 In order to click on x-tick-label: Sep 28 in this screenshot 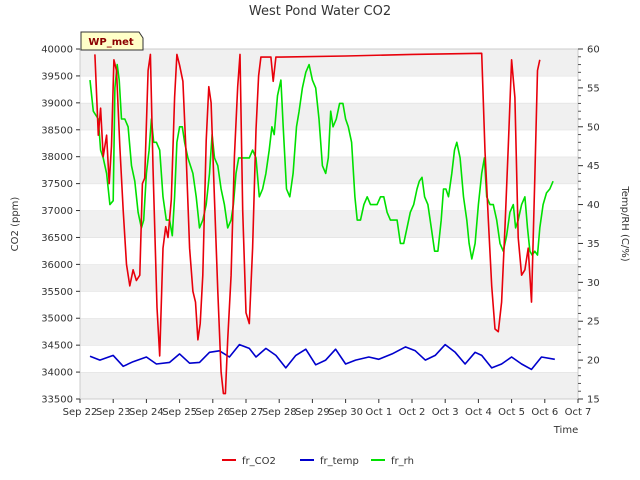, I will do `click(279, 412)`.